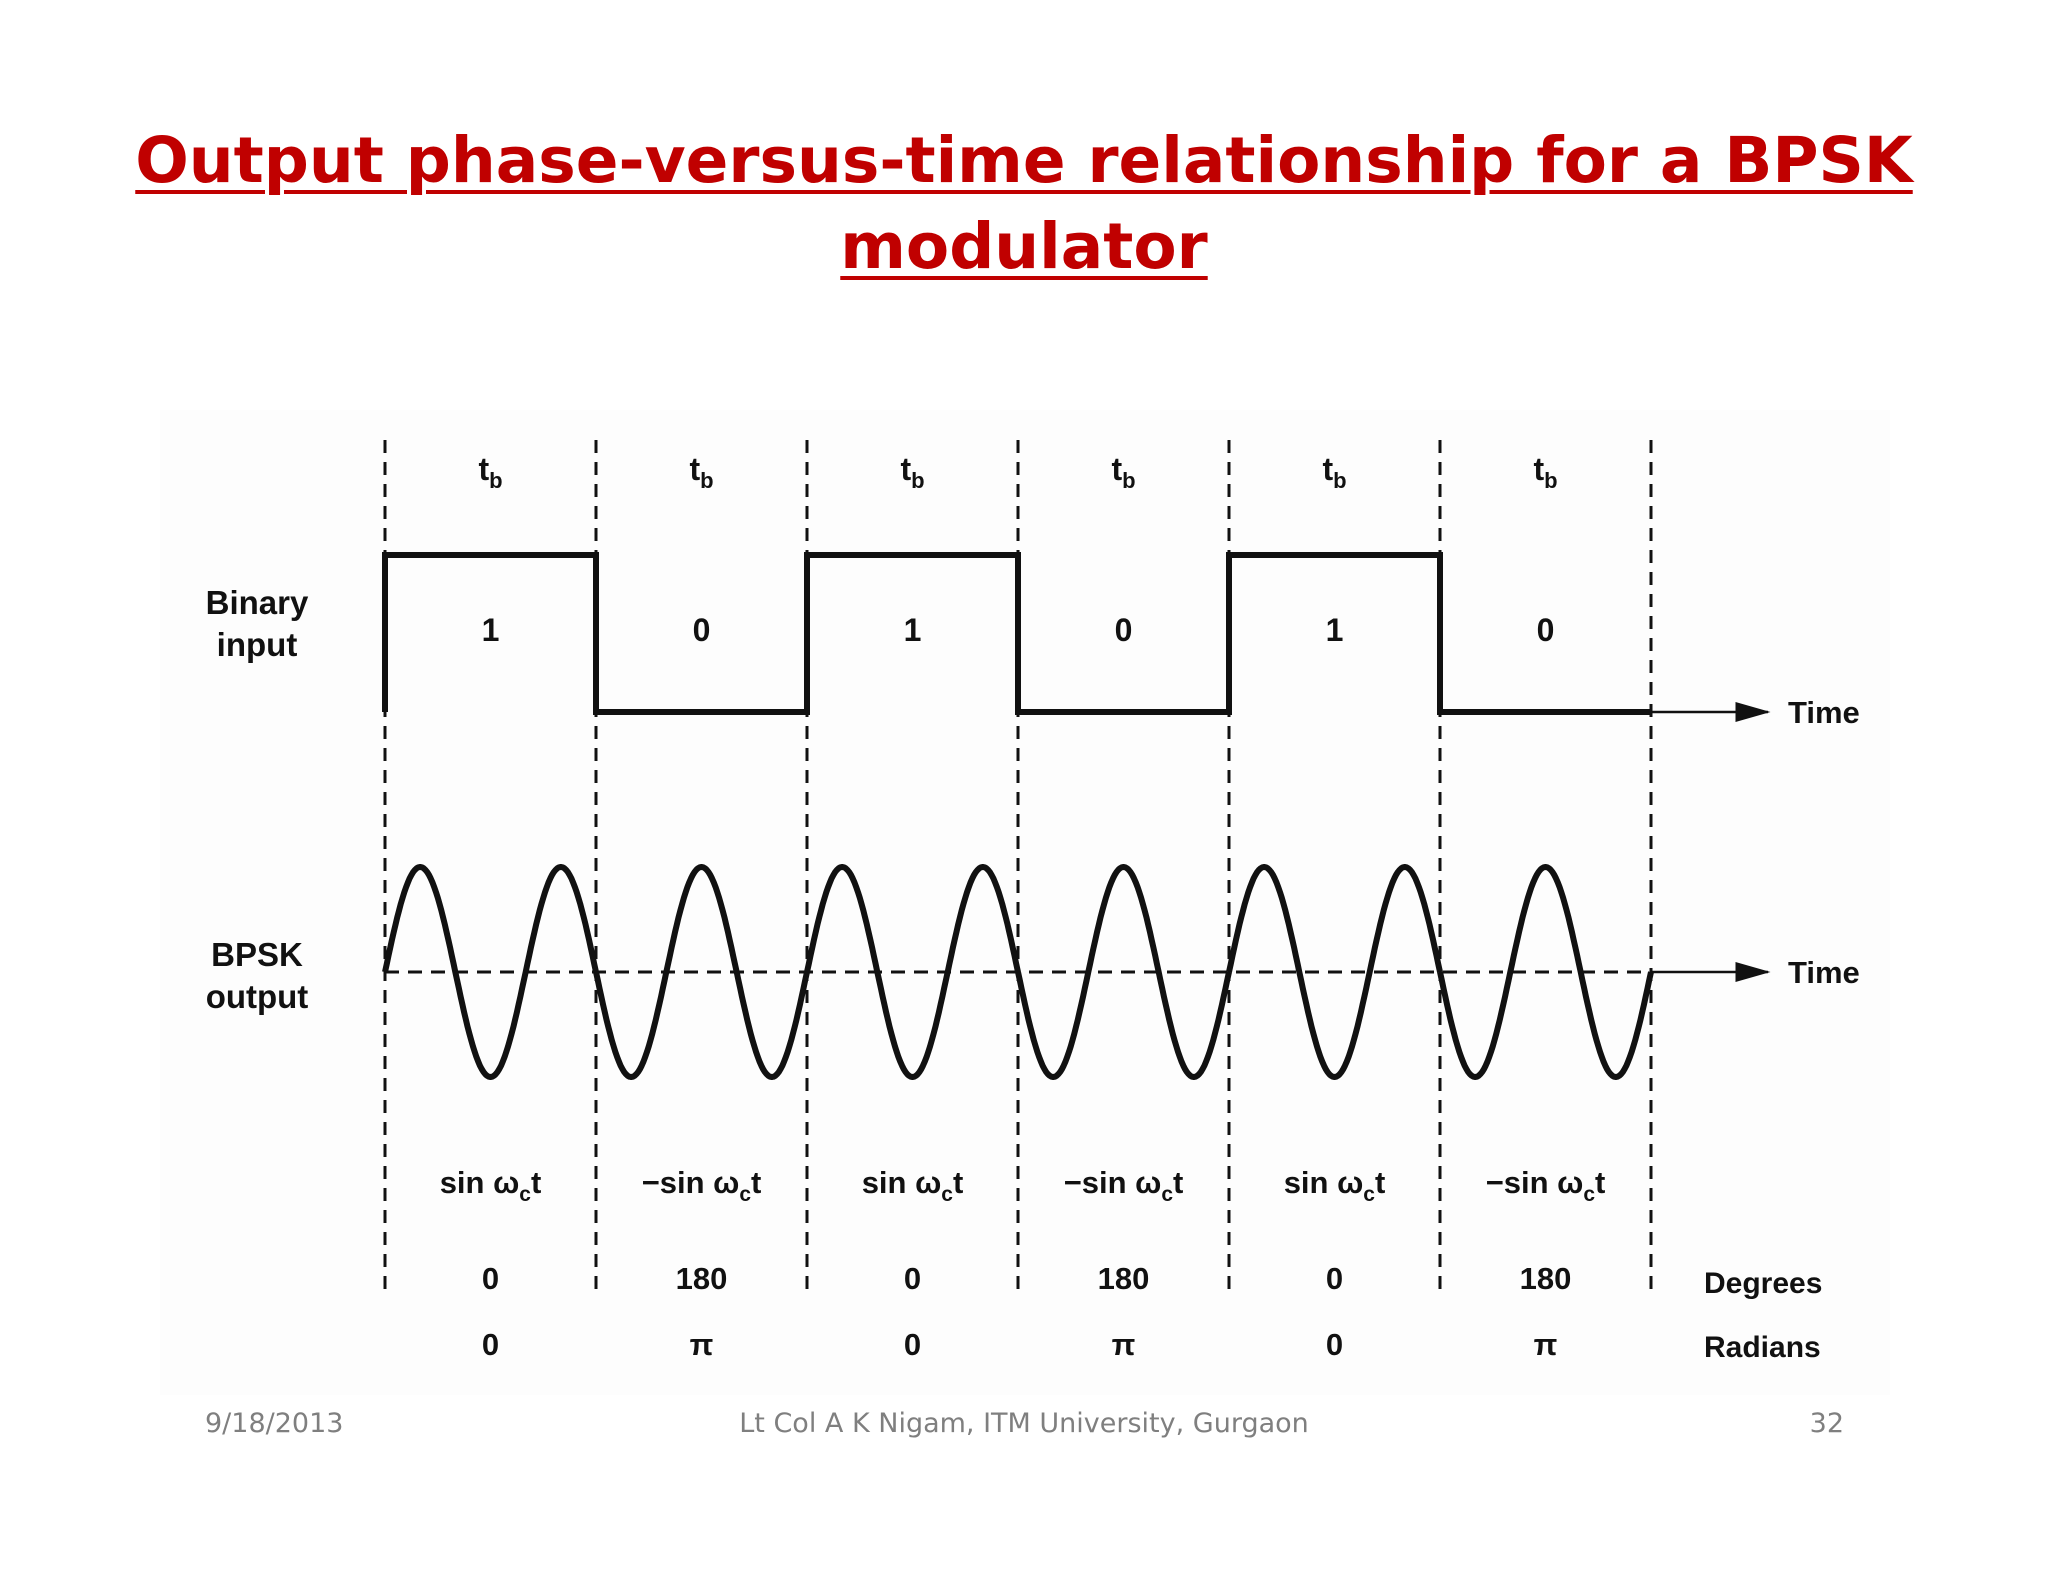 Image resolution: width=2048 pixels, height=1582 pixels. I want to click on footer-date: 9/18/2013, so click(274, 1423).